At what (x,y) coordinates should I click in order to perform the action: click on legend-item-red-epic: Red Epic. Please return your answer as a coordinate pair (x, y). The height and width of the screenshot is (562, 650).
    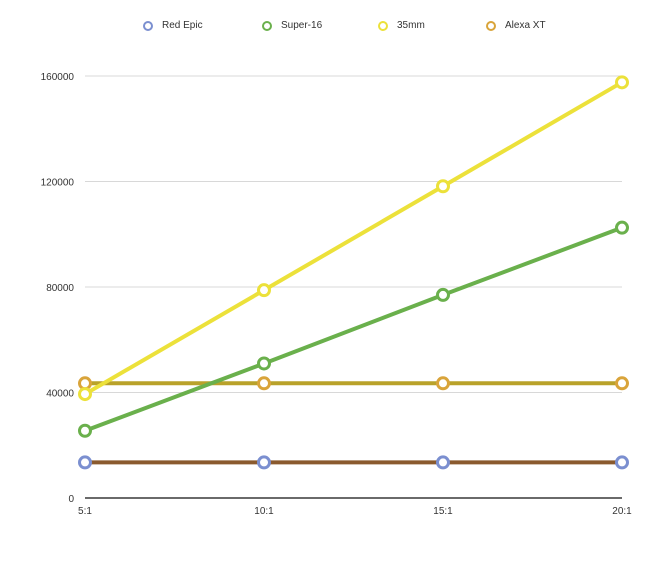
    Looking at the image, I should click on (173, 25).